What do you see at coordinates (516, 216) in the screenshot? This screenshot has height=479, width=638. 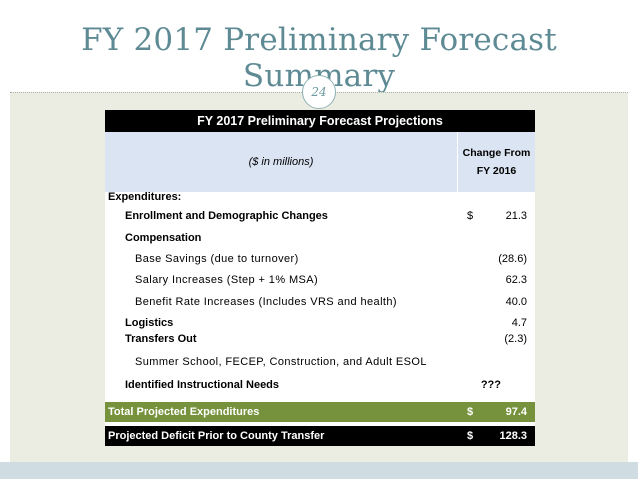 I see `row-value: 21.3` at bounding box center [516, 216].